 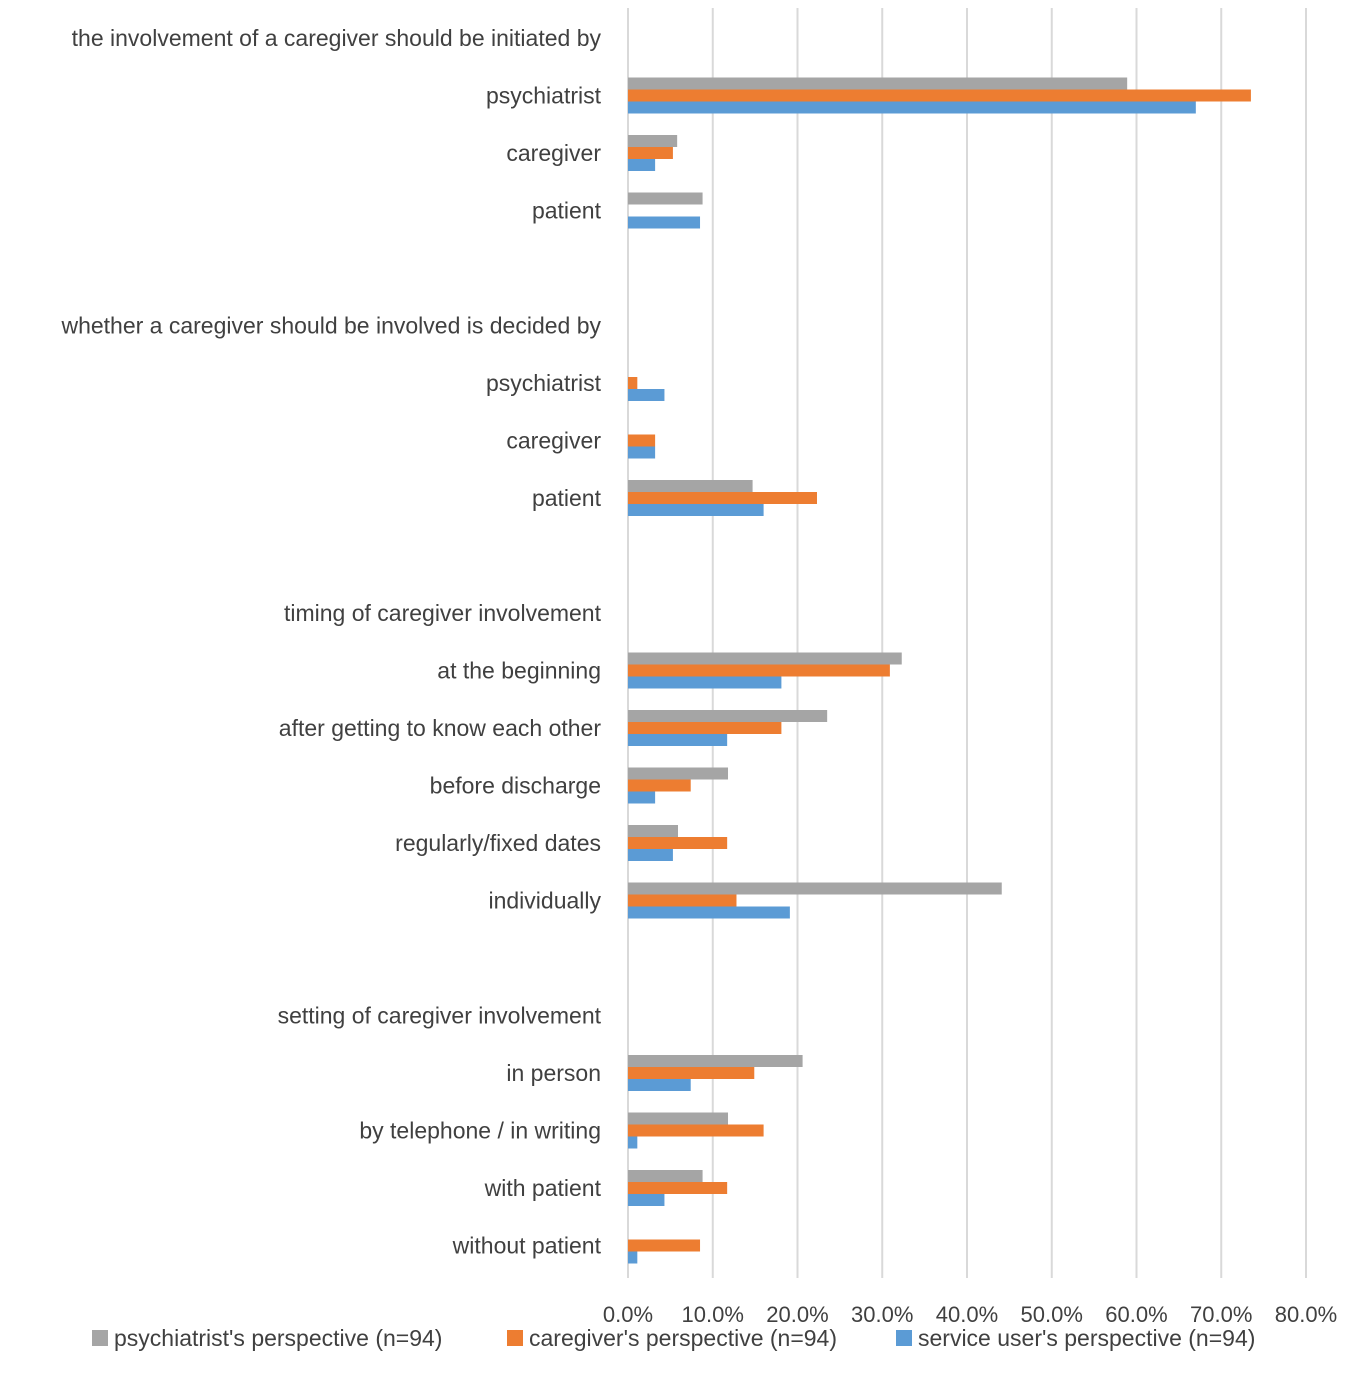 I want to click on category-label: by telephone / in writing, so click(x=480, y=1131).